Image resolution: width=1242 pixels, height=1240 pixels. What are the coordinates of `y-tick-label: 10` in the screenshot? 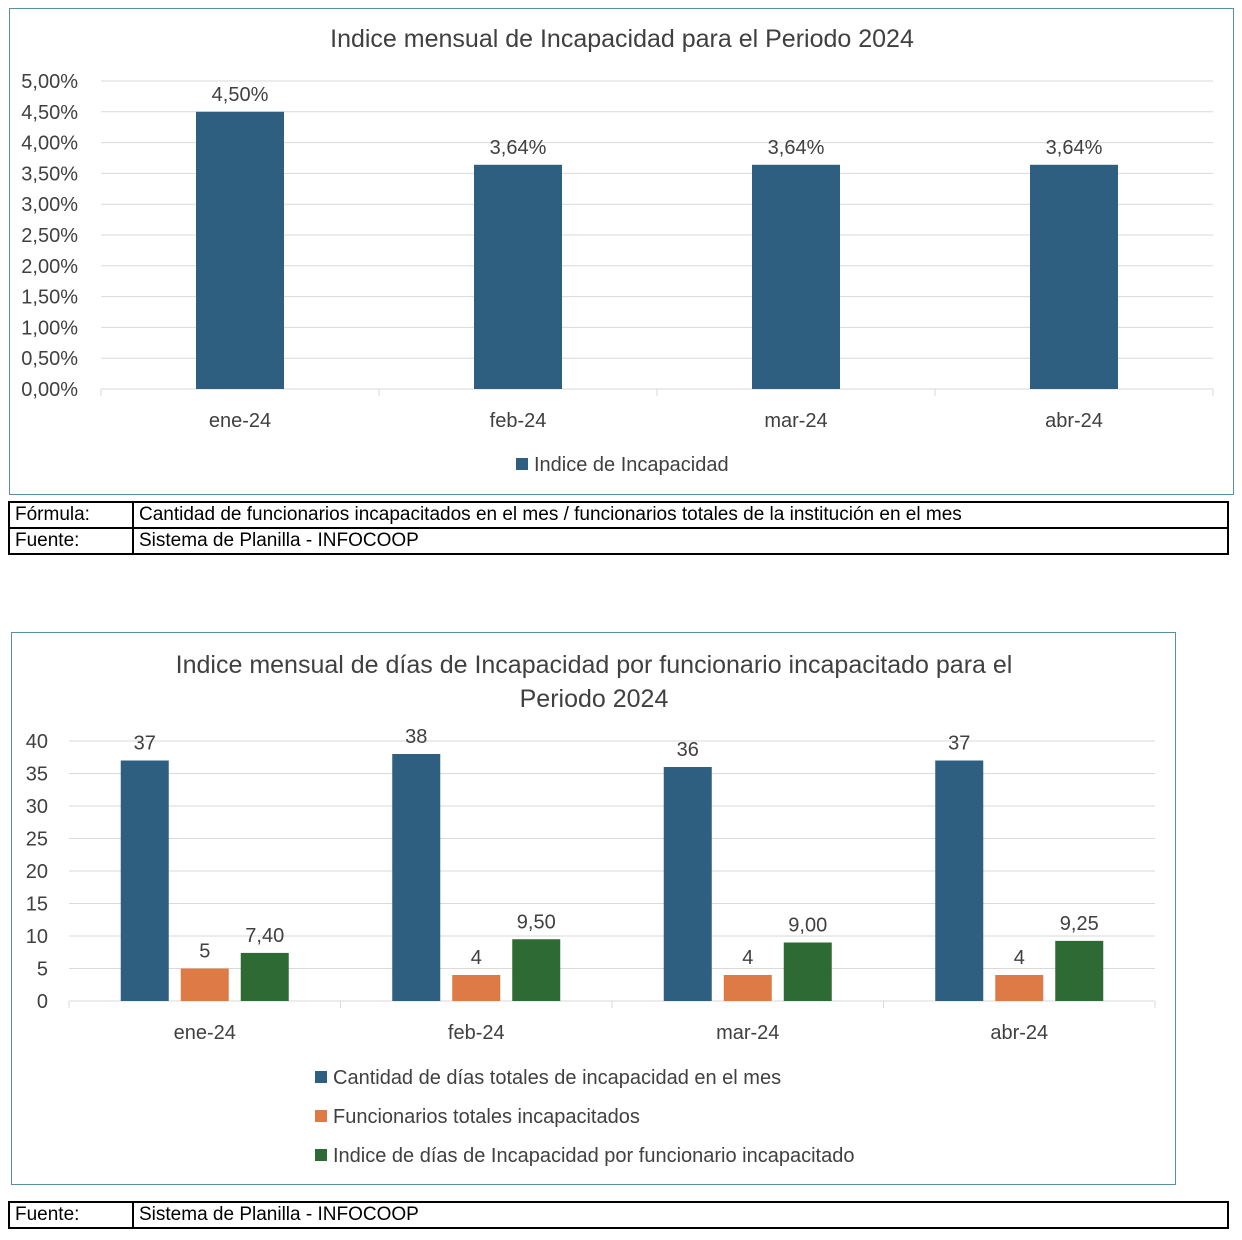 It's located at (37, 937).